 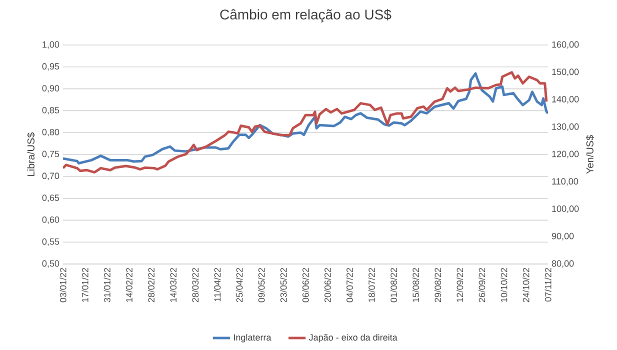 I want to click on x-tick-label: 07/11/22, so click(x=548, y=285).